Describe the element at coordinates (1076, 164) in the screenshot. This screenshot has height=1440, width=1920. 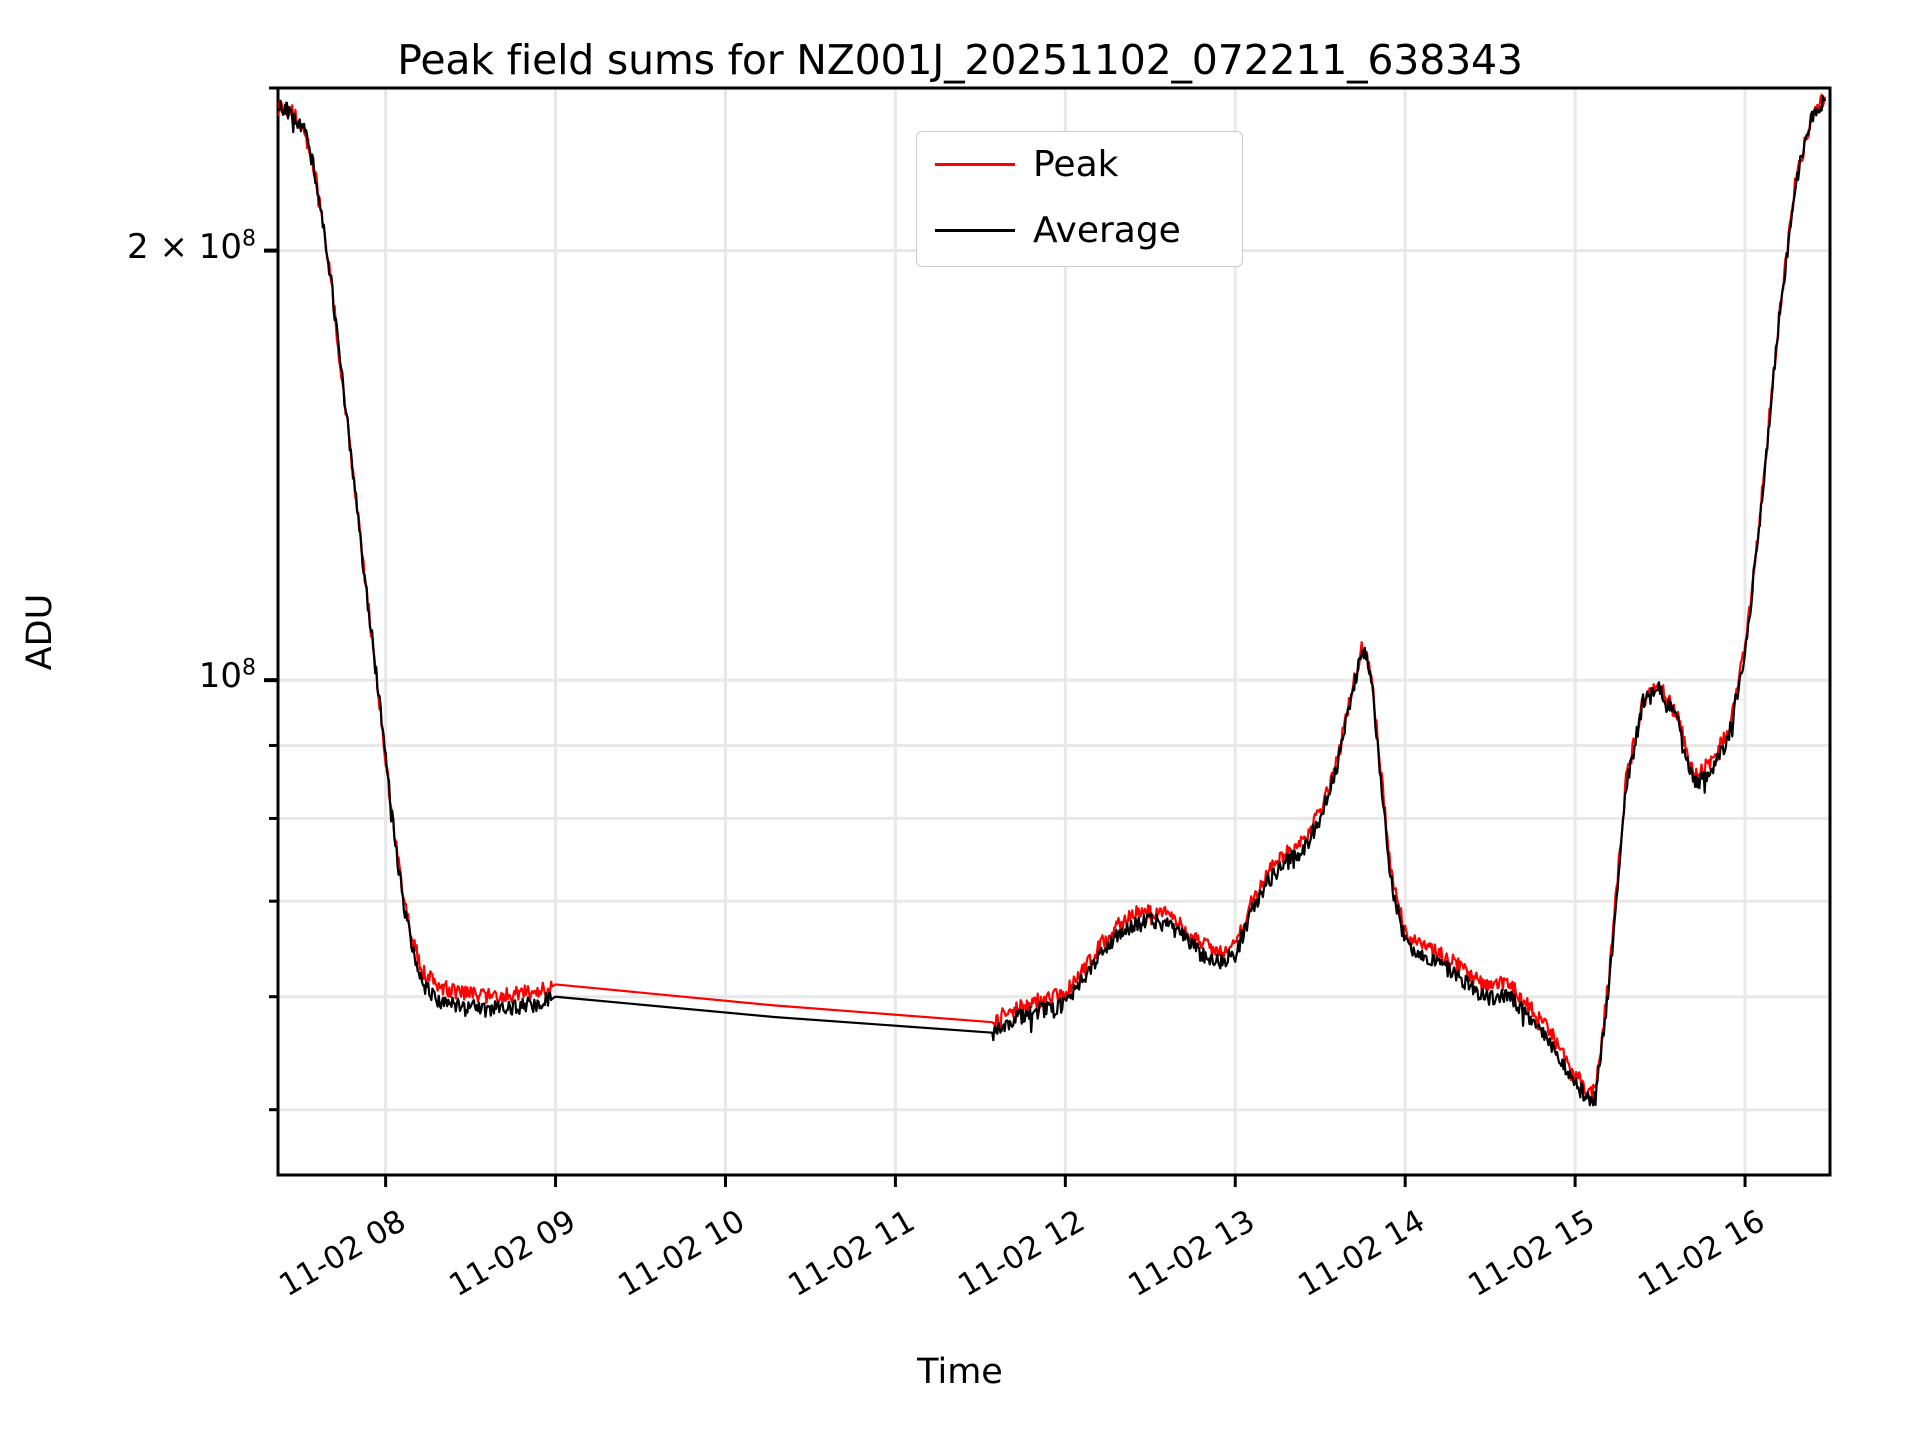
I see `legend-label-peak: Peak` at that location.